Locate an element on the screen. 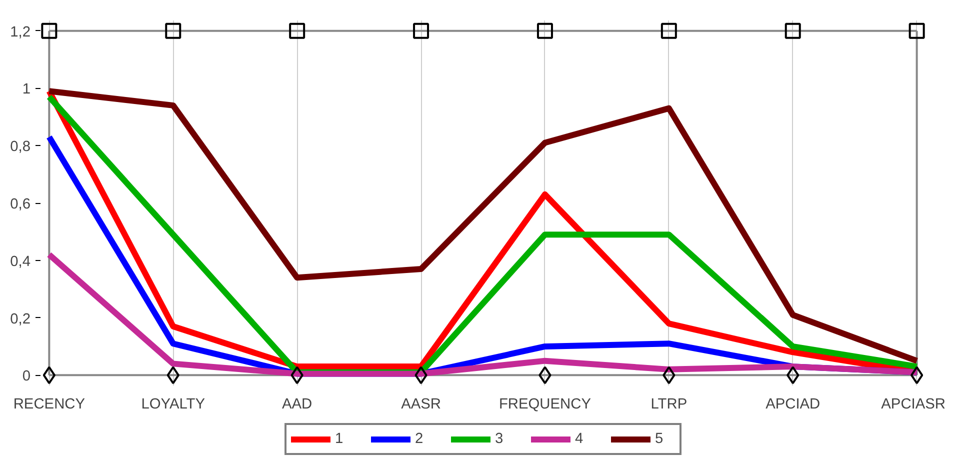 The width and height of the screenshot is (955, 475). y-tick-label: 0,8 is located at coordinates (20, 147).